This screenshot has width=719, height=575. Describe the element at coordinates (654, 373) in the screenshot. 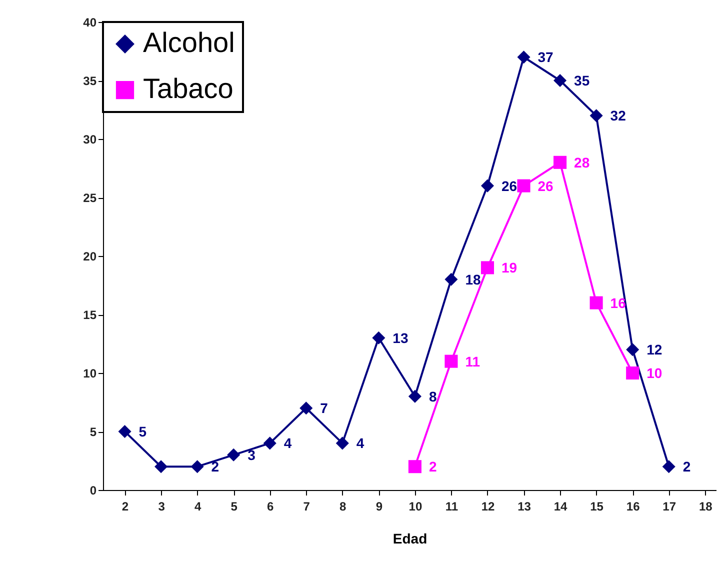

I see `data-label: 10` at that location.